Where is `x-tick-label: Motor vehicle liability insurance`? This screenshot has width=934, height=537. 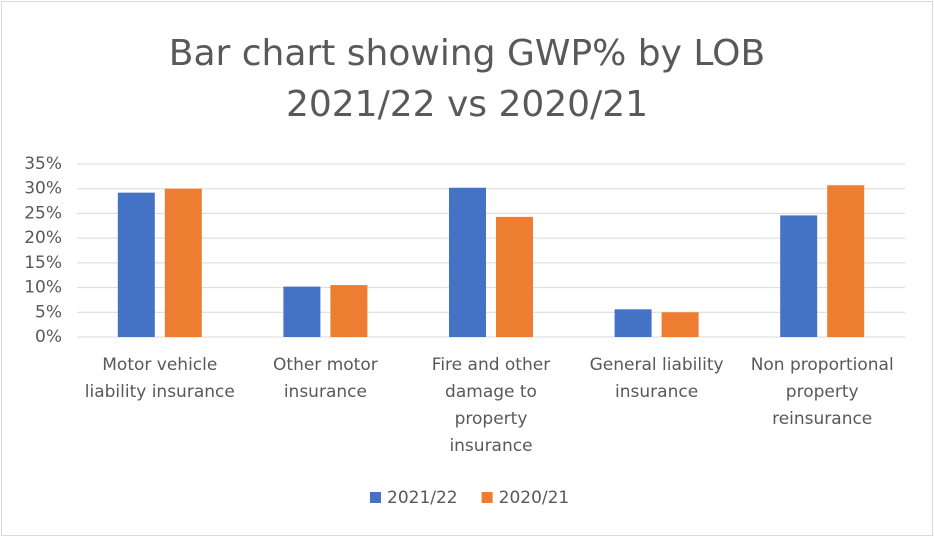
x-tick-label: Motor vehicle liability insurance is located at coordinates (159, 378).